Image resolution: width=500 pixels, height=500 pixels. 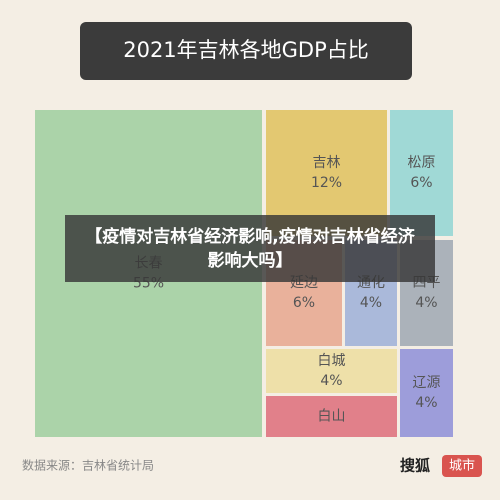 I want to click on cell-label: 白城, so click(x=332, y=361).